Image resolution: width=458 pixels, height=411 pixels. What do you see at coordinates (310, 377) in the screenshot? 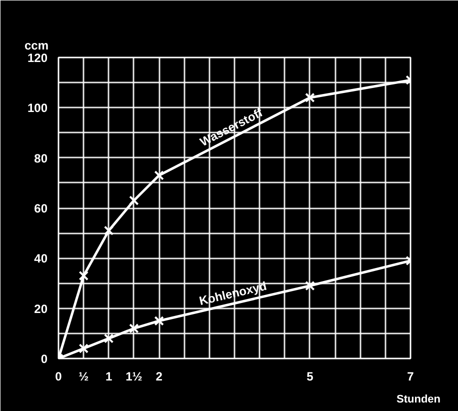
I see `x-tick-label: 5` at bounding box center [310, 377].